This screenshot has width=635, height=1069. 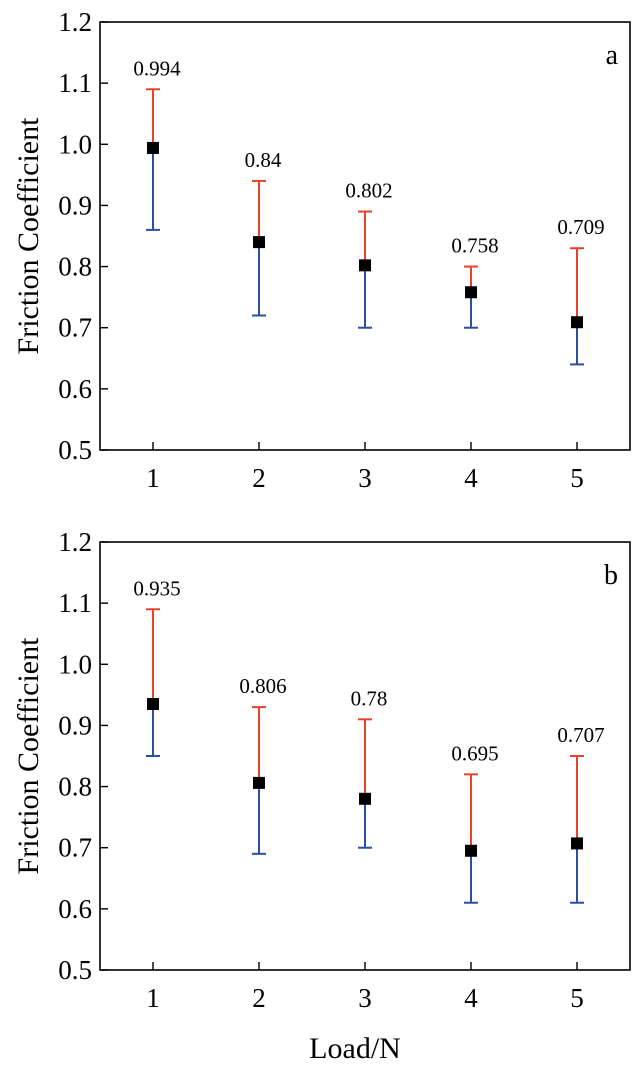 I want to click on data-value-label: 0.707, so click(x=580, y=735).